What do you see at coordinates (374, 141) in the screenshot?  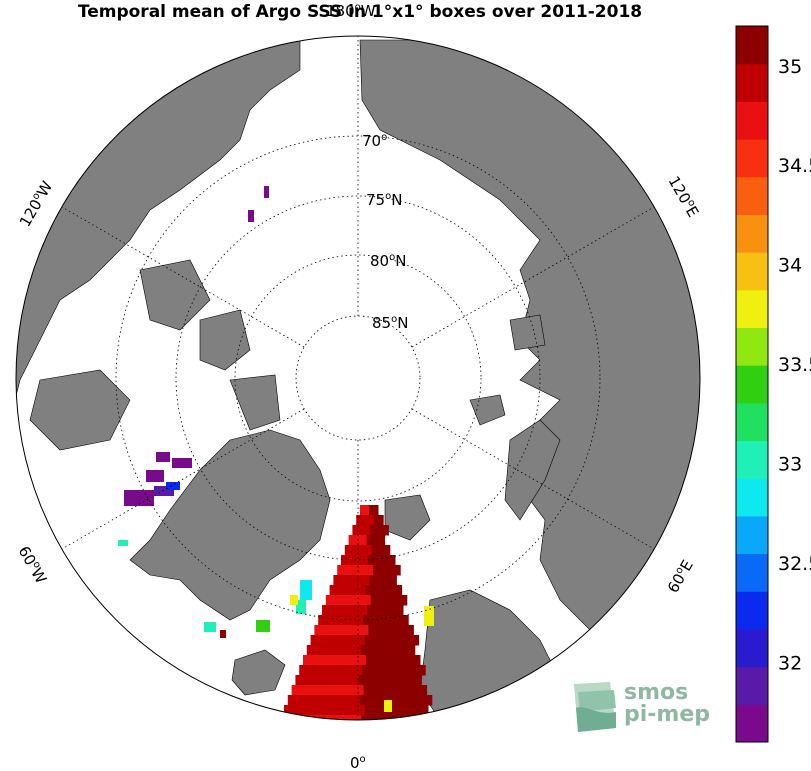 I see `lat-label-70: 70o` at bounding box center [374, 141].